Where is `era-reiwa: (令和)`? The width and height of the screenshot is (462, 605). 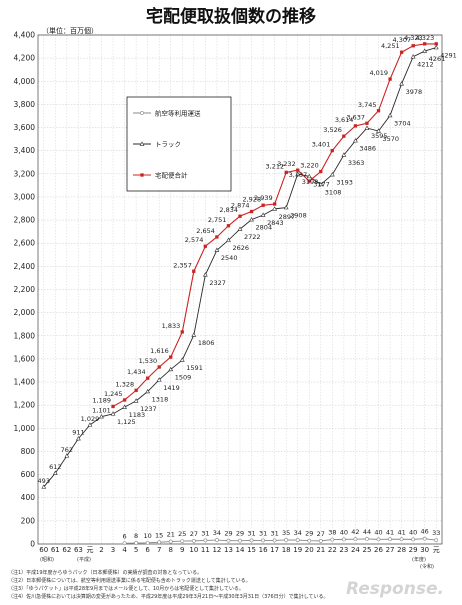 era-reiwa: (令和) is located at coordinates (427, 566).